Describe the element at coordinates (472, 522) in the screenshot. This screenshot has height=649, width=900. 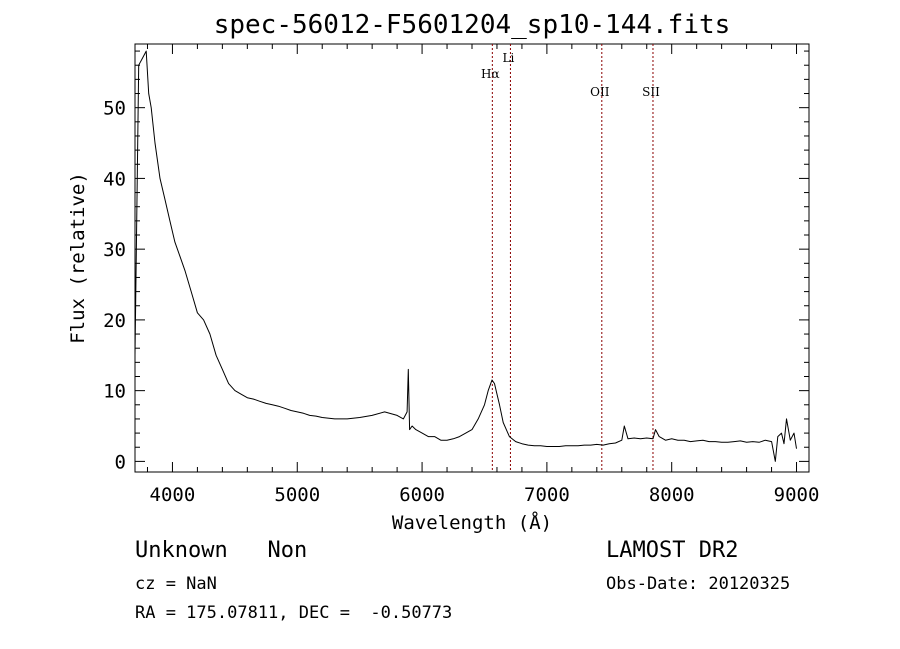
I see `x-axis-label: Wavelength (Å)` at that location.